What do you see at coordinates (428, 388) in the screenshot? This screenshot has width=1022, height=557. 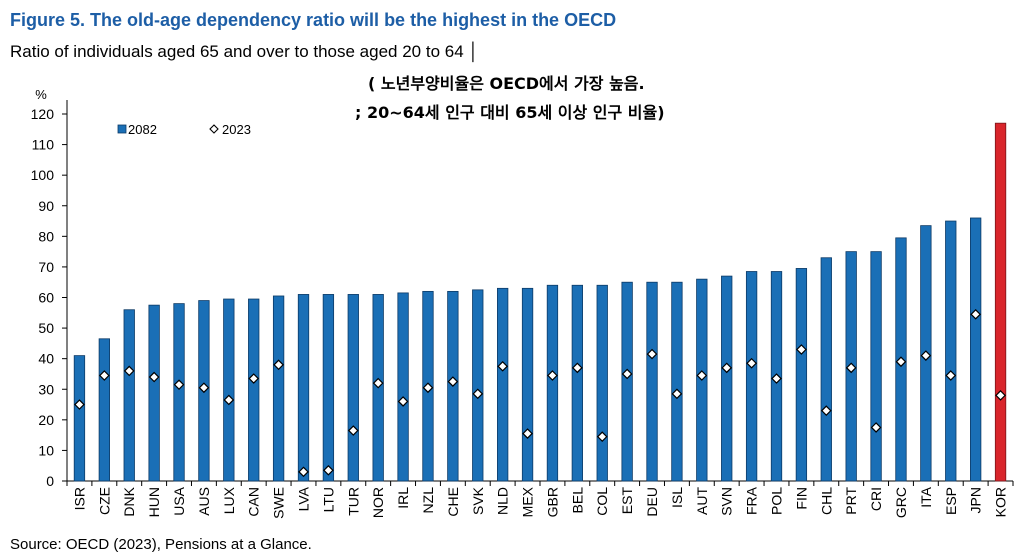 I see `marker-2023-nzl` at bounding box center [428, 388].